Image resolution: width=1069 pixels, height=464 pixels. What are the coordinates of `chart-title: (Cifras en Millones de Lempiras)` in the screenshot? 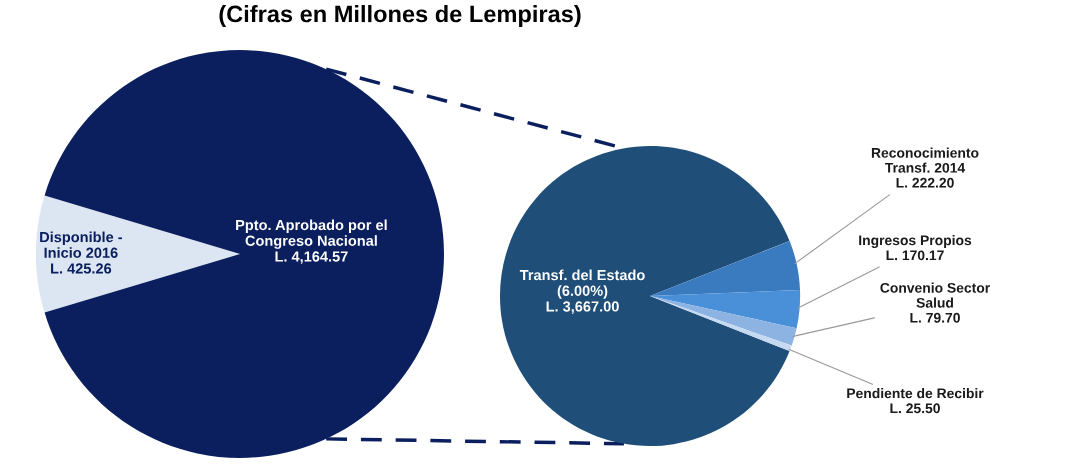 It's located at (400, 16).